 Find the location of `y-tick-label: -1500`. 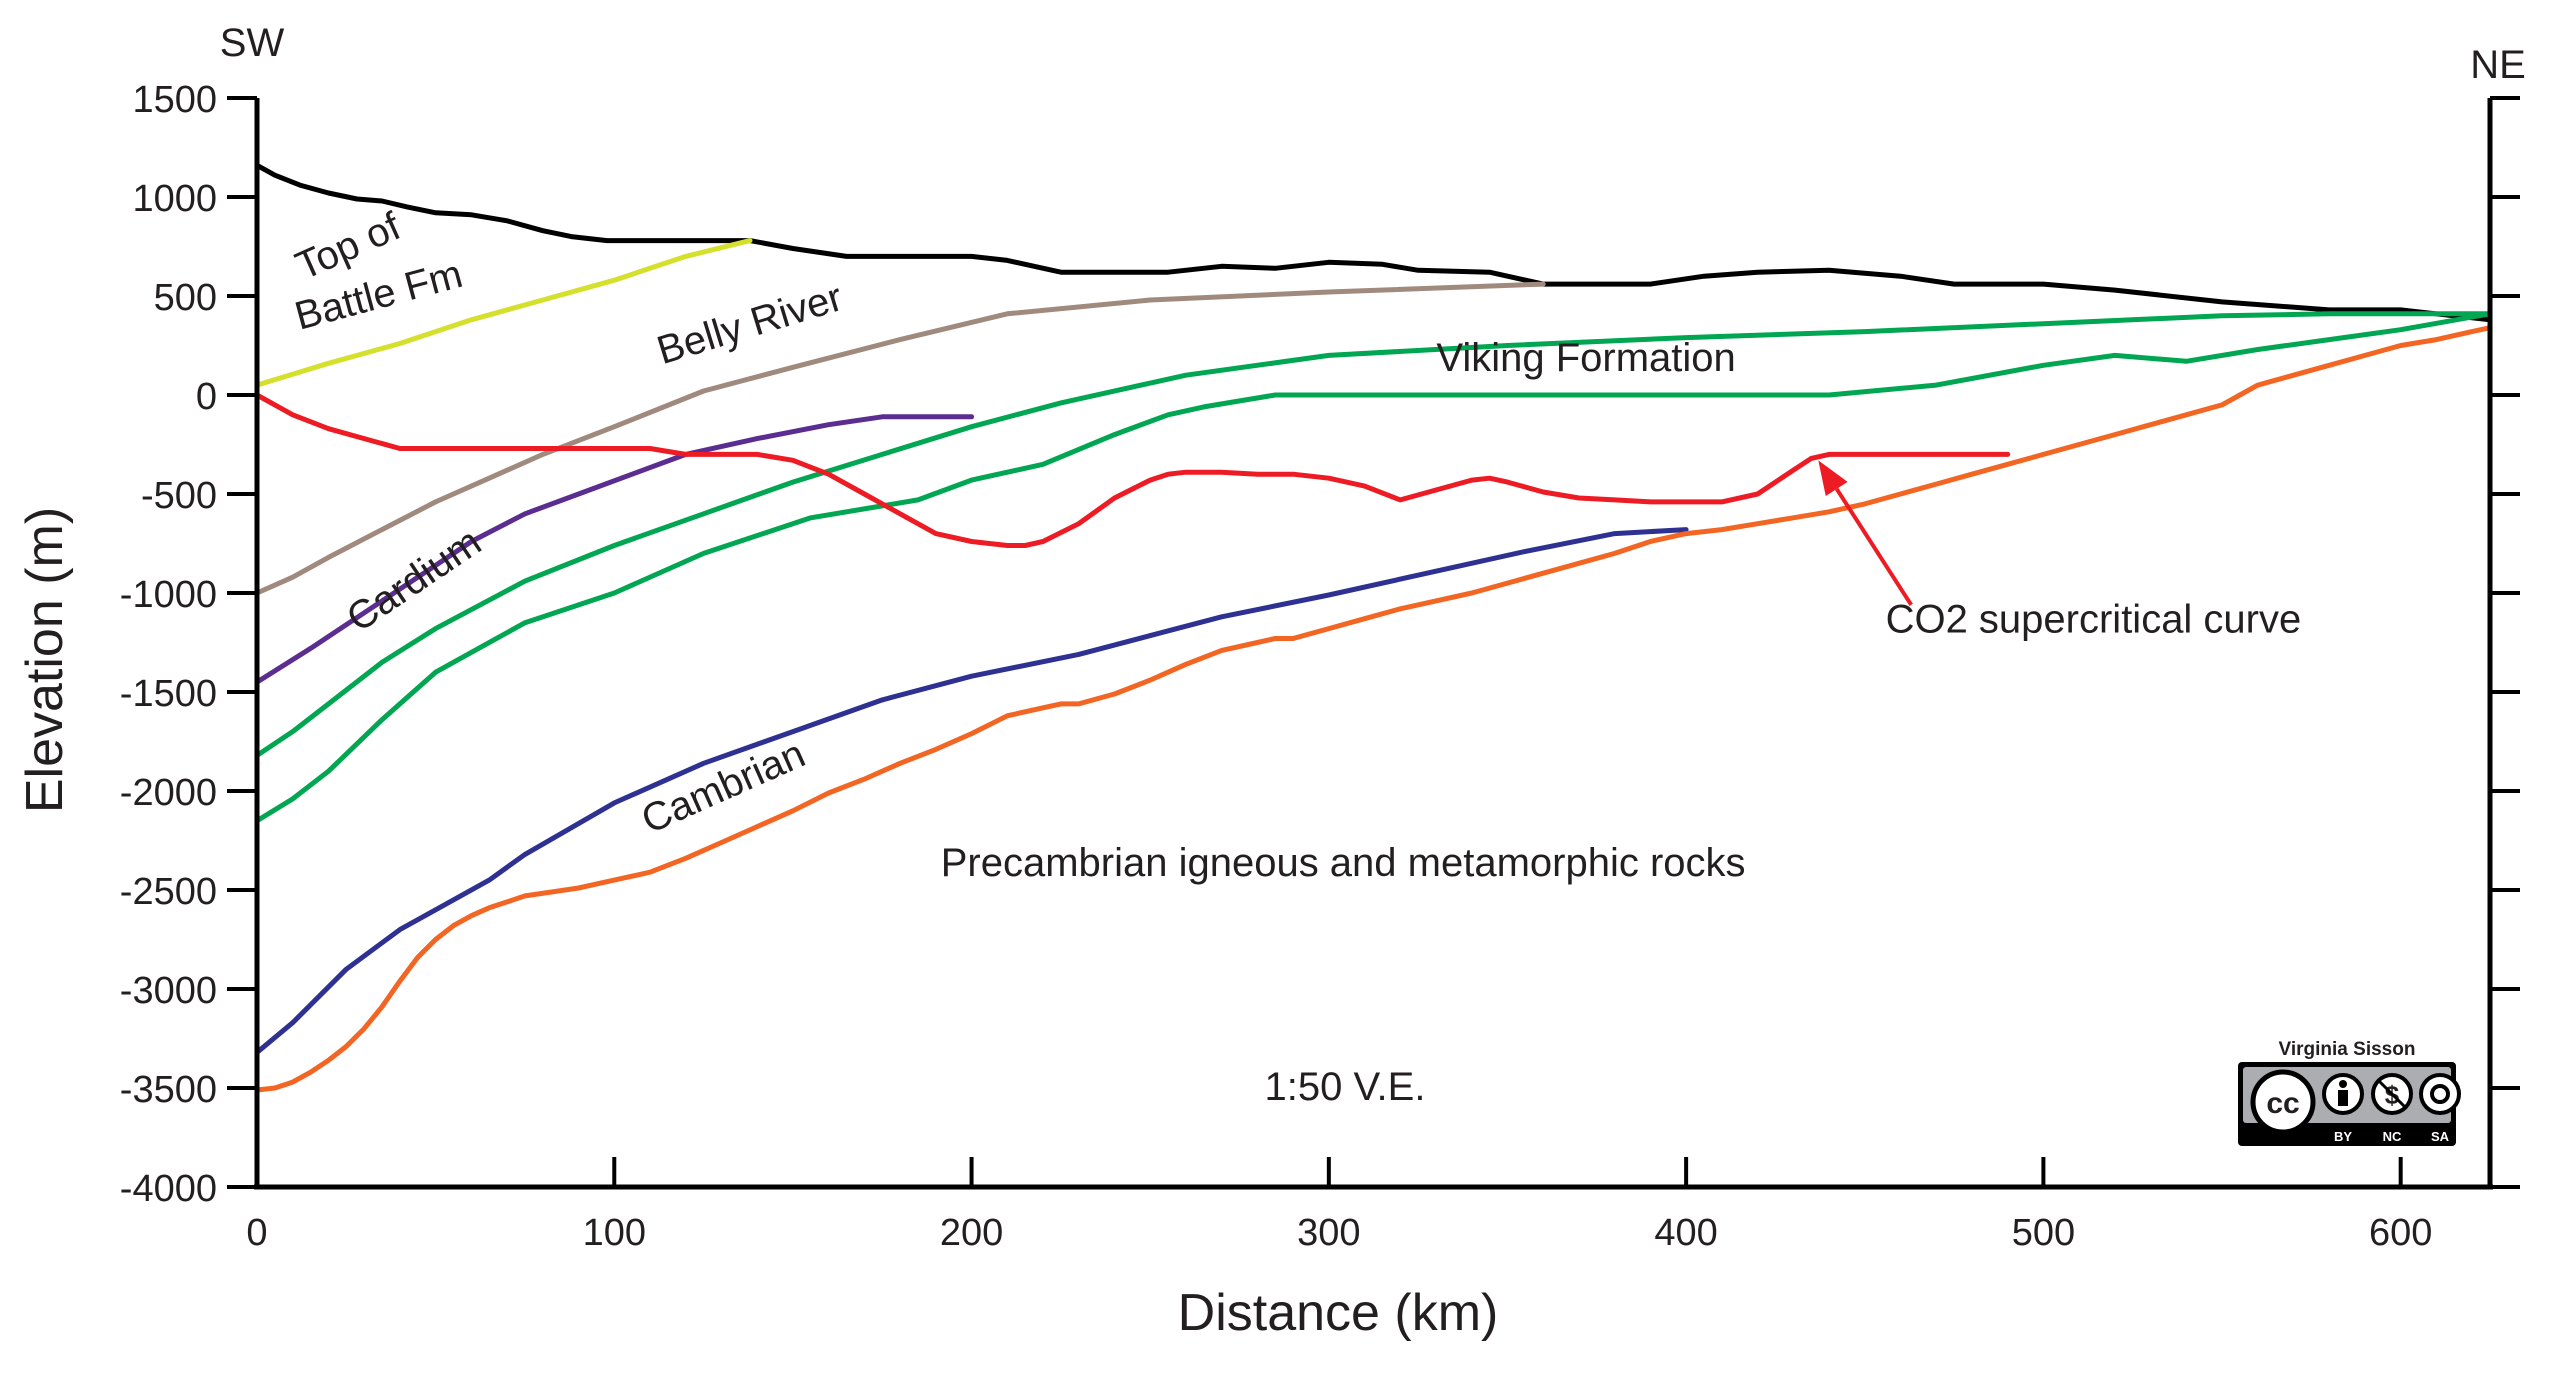

y-tick-label: -1500 is located at coordinates (168, 694).